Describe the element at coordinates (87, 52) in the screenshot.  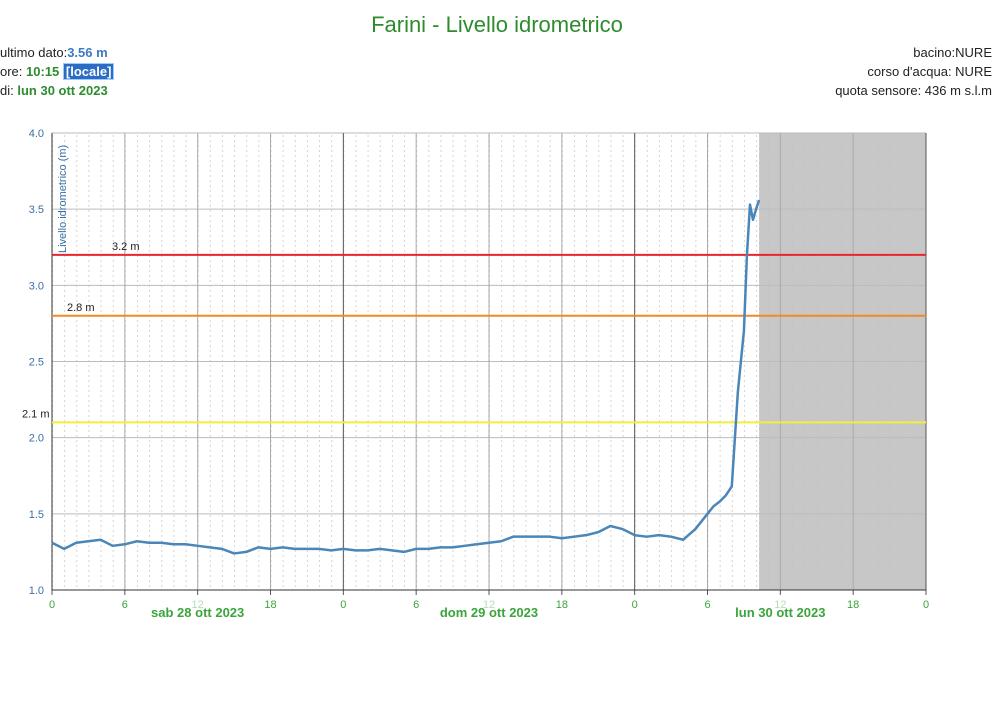
I see `last-value: 3.56 m` at that location.